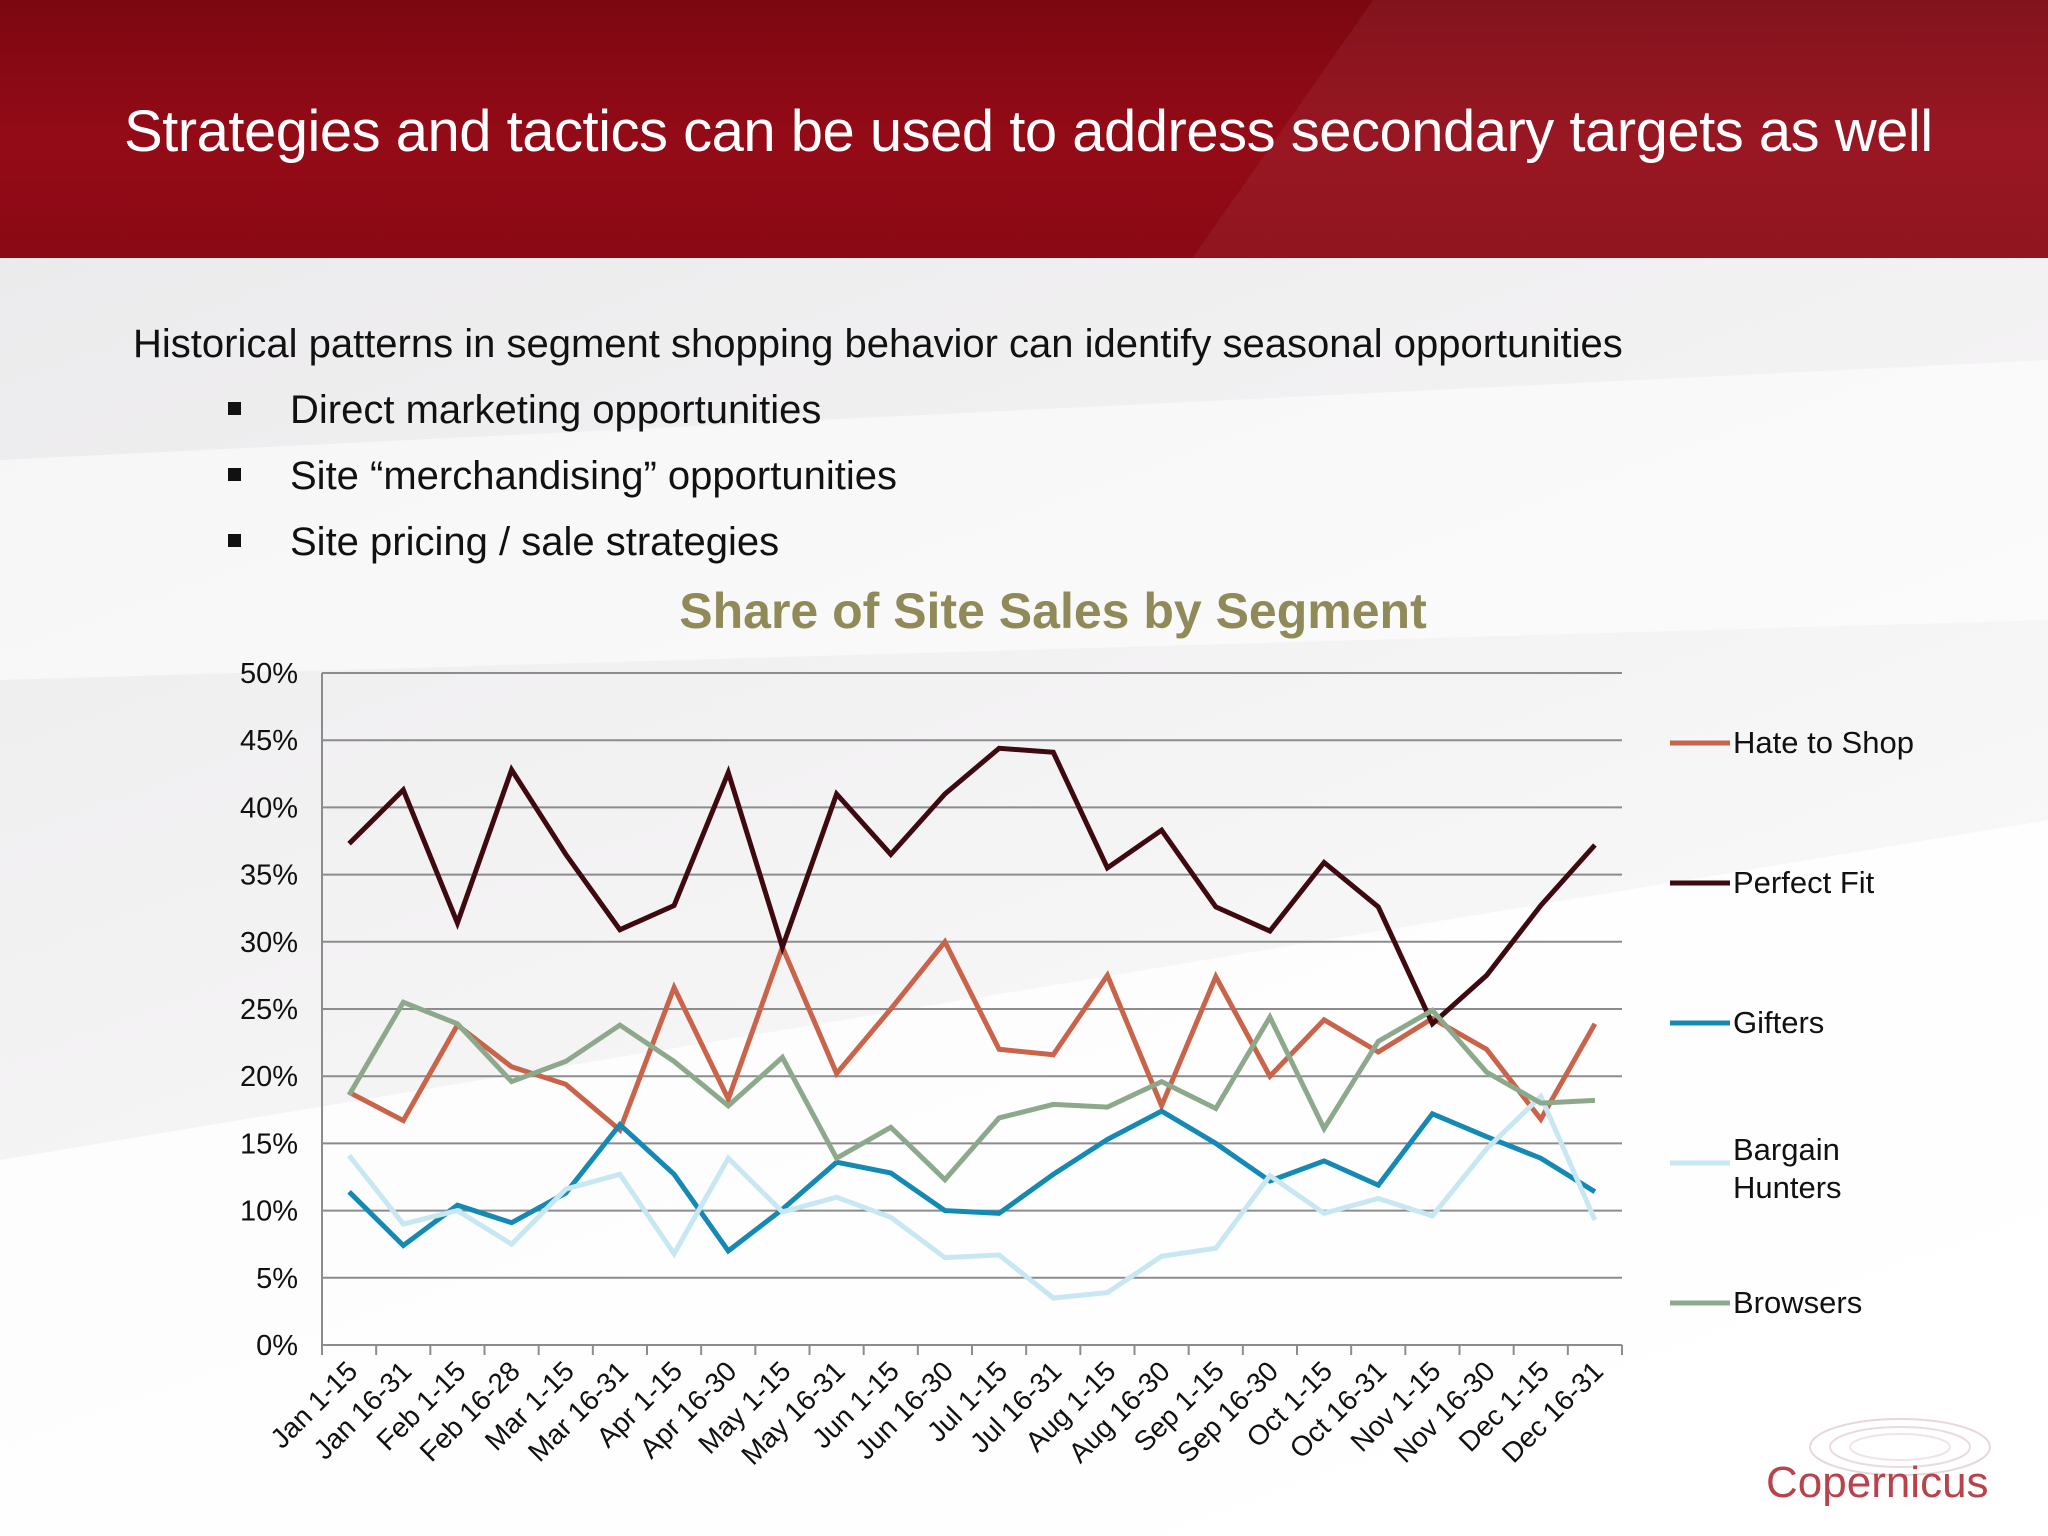  Describe the element at coordinates (1877, 1482) in the screenshot. I see `copernicus-logo: Copernicus` at that location.